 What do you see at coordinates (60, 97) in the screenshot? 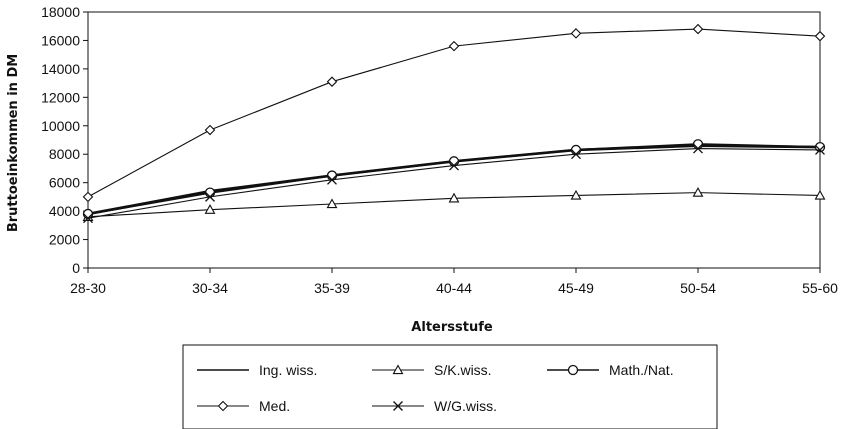
I see `y-tick-label: 12000` at bounding box center [60, 97].